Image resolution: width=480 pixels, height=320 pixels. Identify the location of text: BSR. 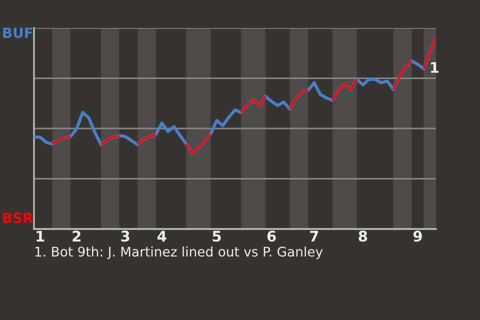
(18, 218).